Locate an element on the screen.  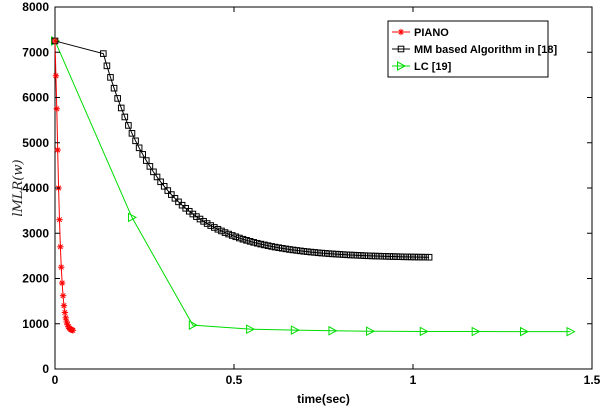
x-tick-label: 1 is located at coordinates (413, 380).